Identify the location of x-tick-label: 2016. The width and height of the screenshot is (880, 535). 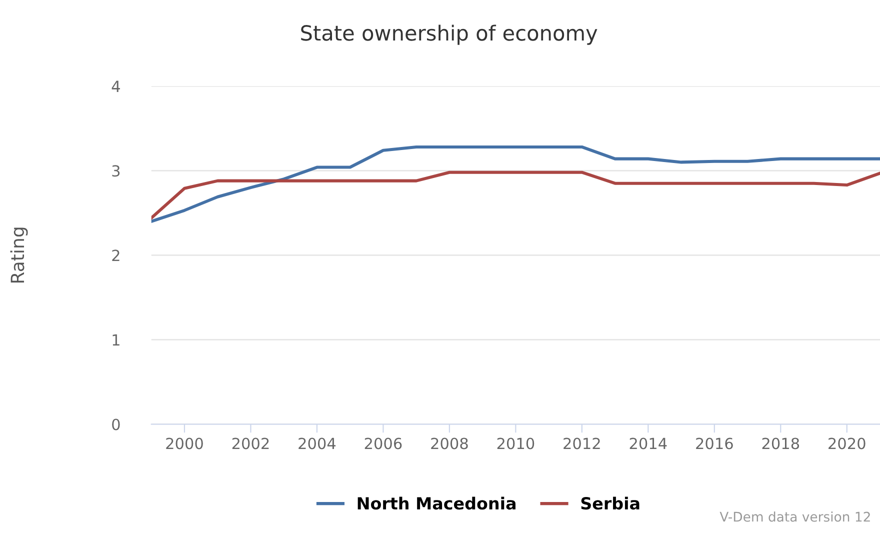
(714, 444).